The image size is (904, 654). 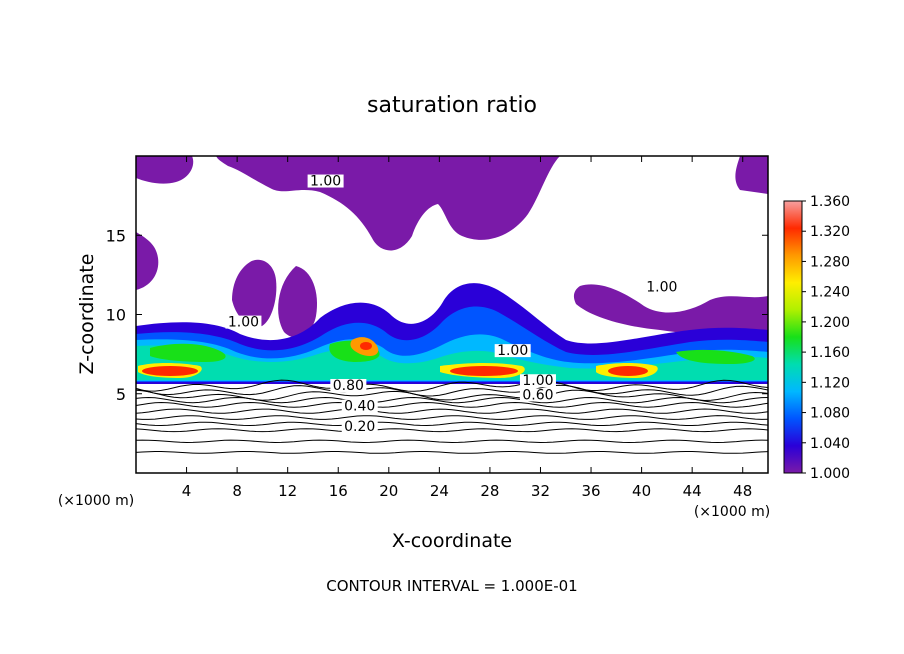 I want to click on contour-label: 0.80, so click(x=348, y=386).